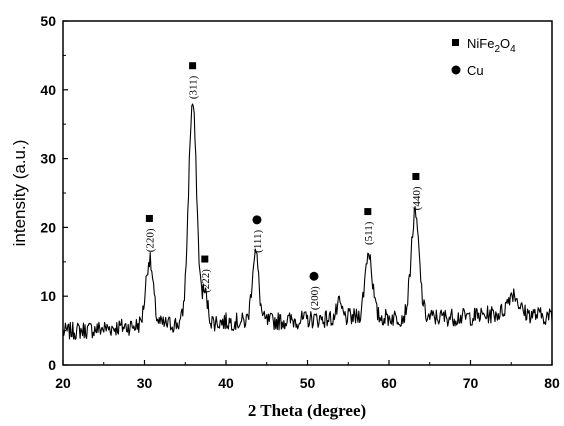 The height and width of the screenshot is (426, 564). Describe the element at coordinates (206, 281) in the screenshot. I see `peak-hkl-label: (222)` at that location.